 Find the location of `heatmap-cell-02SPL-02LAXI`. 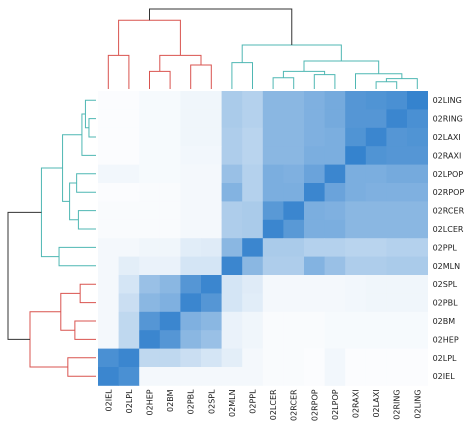

heatmap-cell-02SPL-02LAXI is located at coordinates (376, 284).